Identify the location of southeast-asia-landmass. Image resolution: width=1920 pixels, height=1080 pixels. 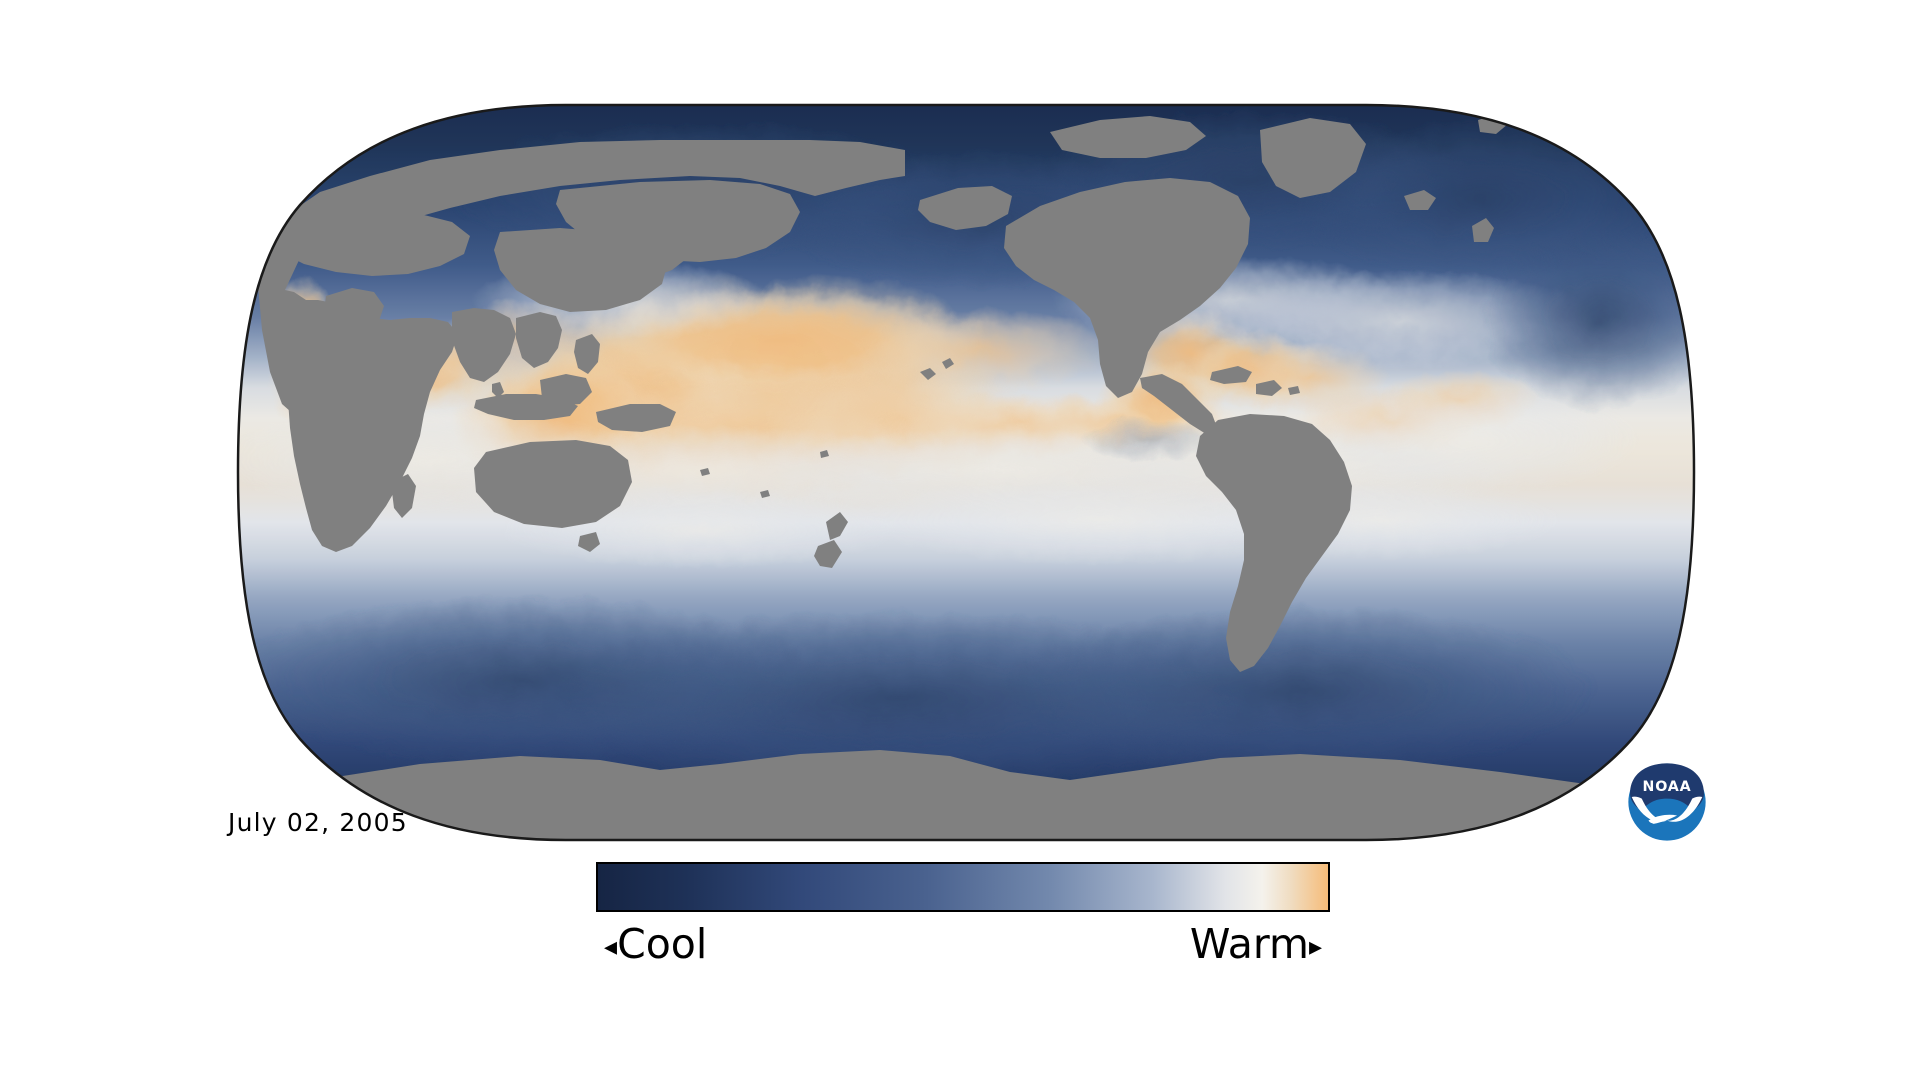
(539, 340).